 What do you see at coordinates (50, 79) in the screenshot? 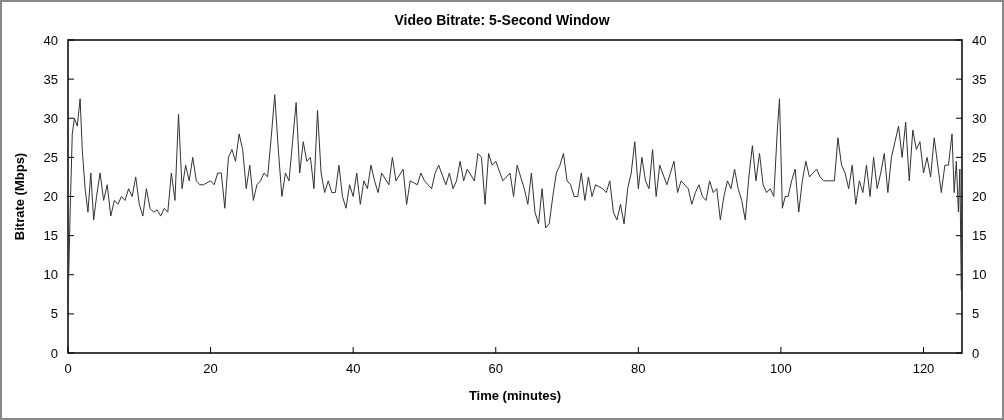
I see `y-tick-label: 35` at bounding box center [50, 79].